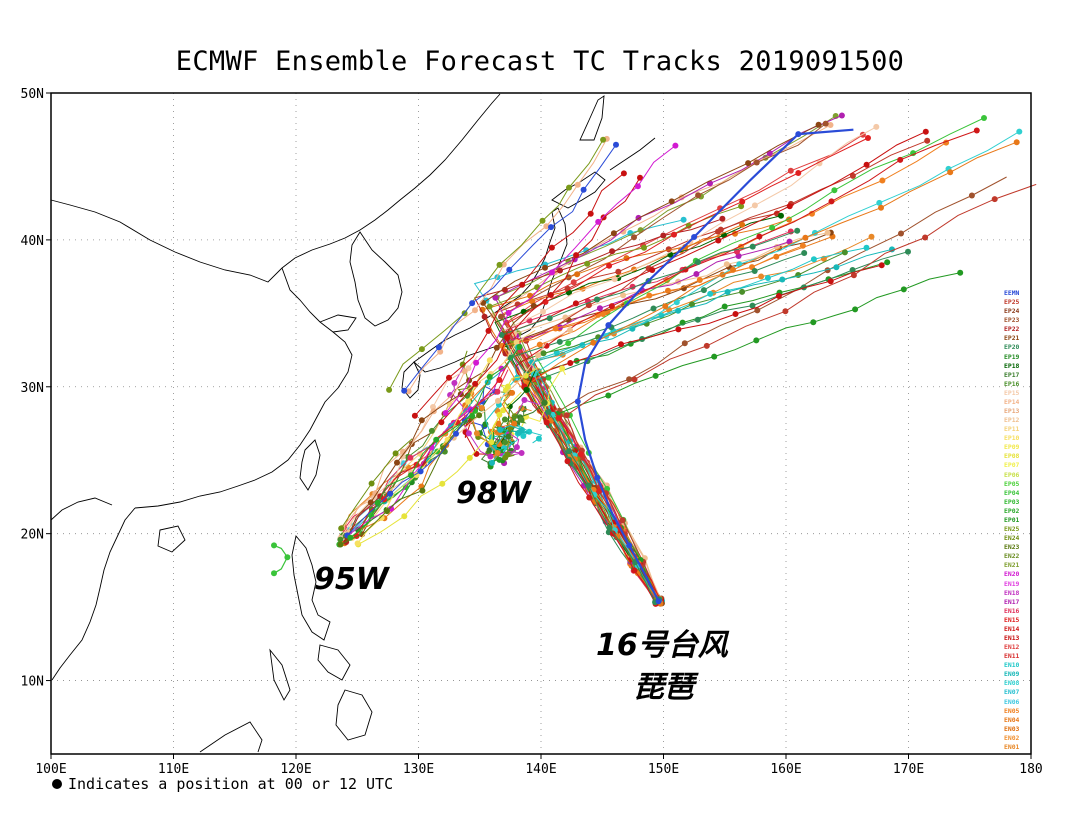 The image size is (1080, 833). What do you see at coordinates (632, 154) in the screenshot?
I see `coastline-kurils` at bounding box center [632, 154].